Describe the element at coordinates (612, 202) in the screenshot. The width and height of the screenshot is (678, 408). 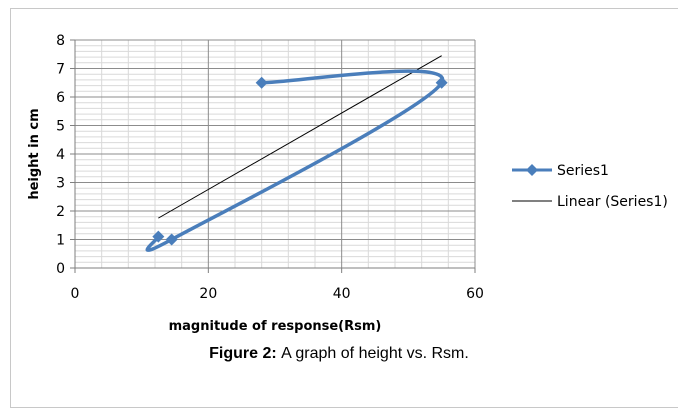
I see `legend-trendline-label: Linear (Series1)` at that location.